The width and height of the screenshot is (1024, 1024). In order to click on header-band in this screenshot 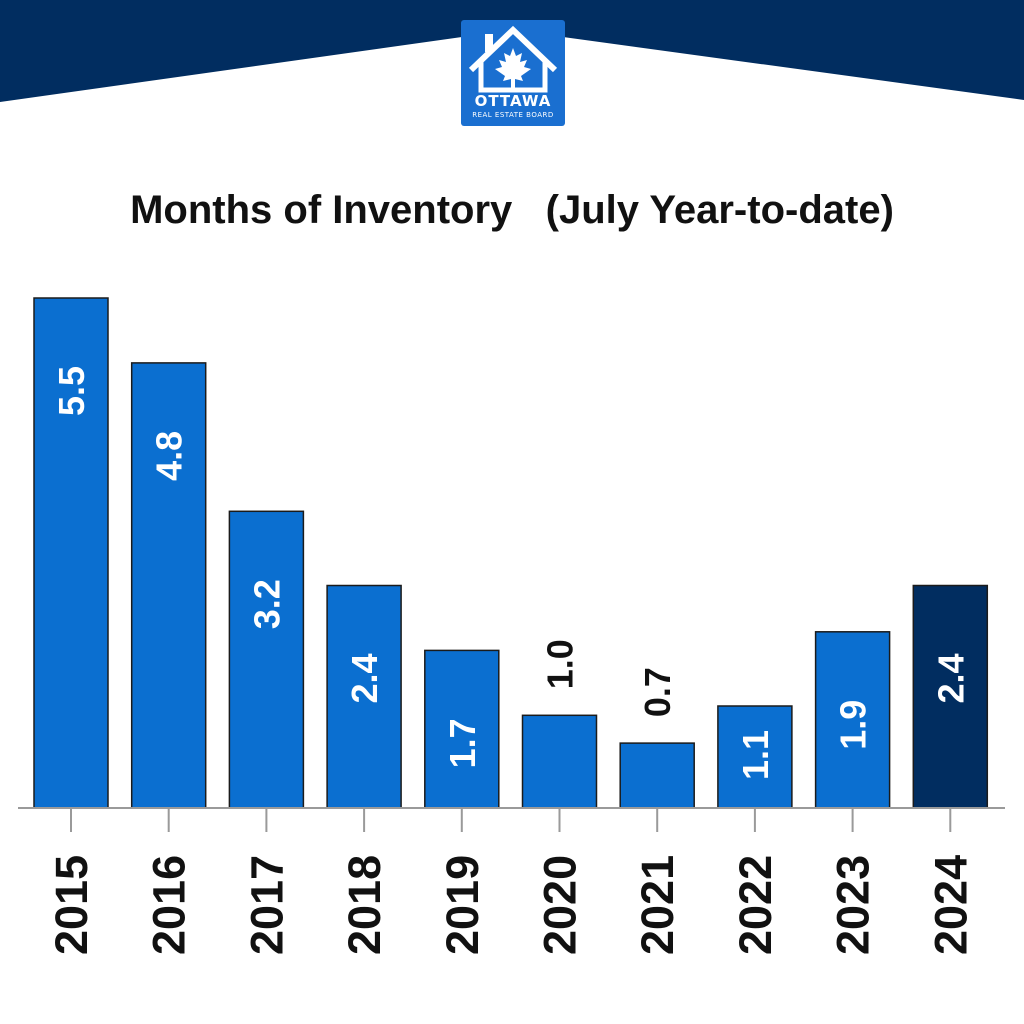, I will do `click(512, 51)`.